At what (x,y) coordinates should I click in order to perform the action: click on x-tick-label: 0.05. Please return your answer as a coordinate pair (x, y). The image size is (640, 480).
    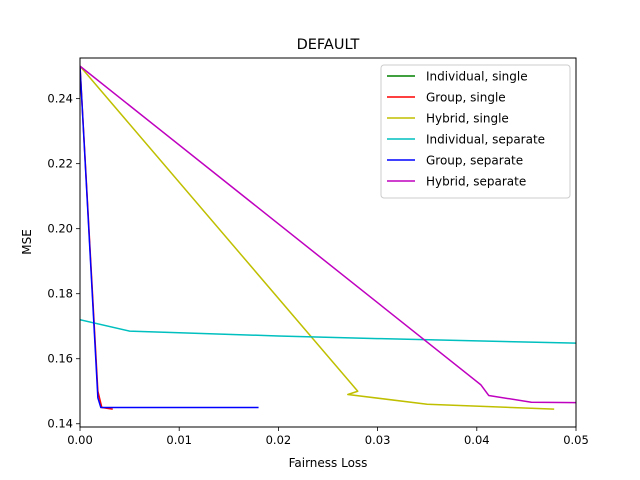
    Looking at the image, I should click on (576, 440).